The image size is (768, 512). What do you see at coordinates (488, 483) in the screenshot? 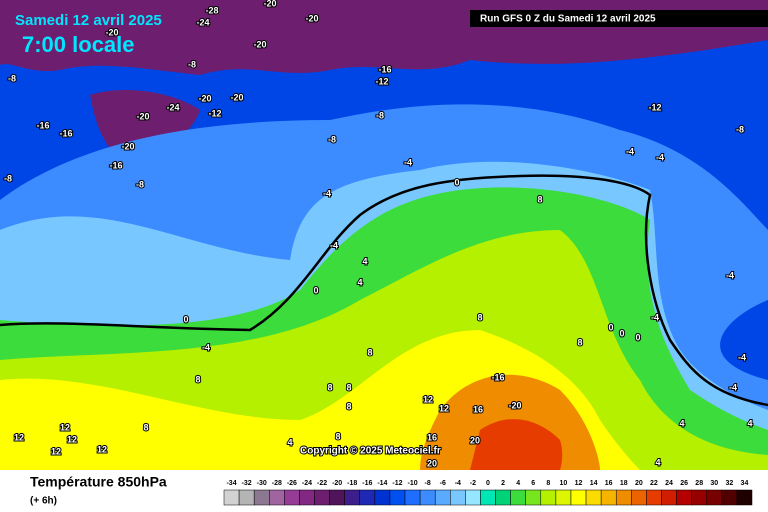
I see `legend-tick-label: 0` at bounding box center [488, 483].